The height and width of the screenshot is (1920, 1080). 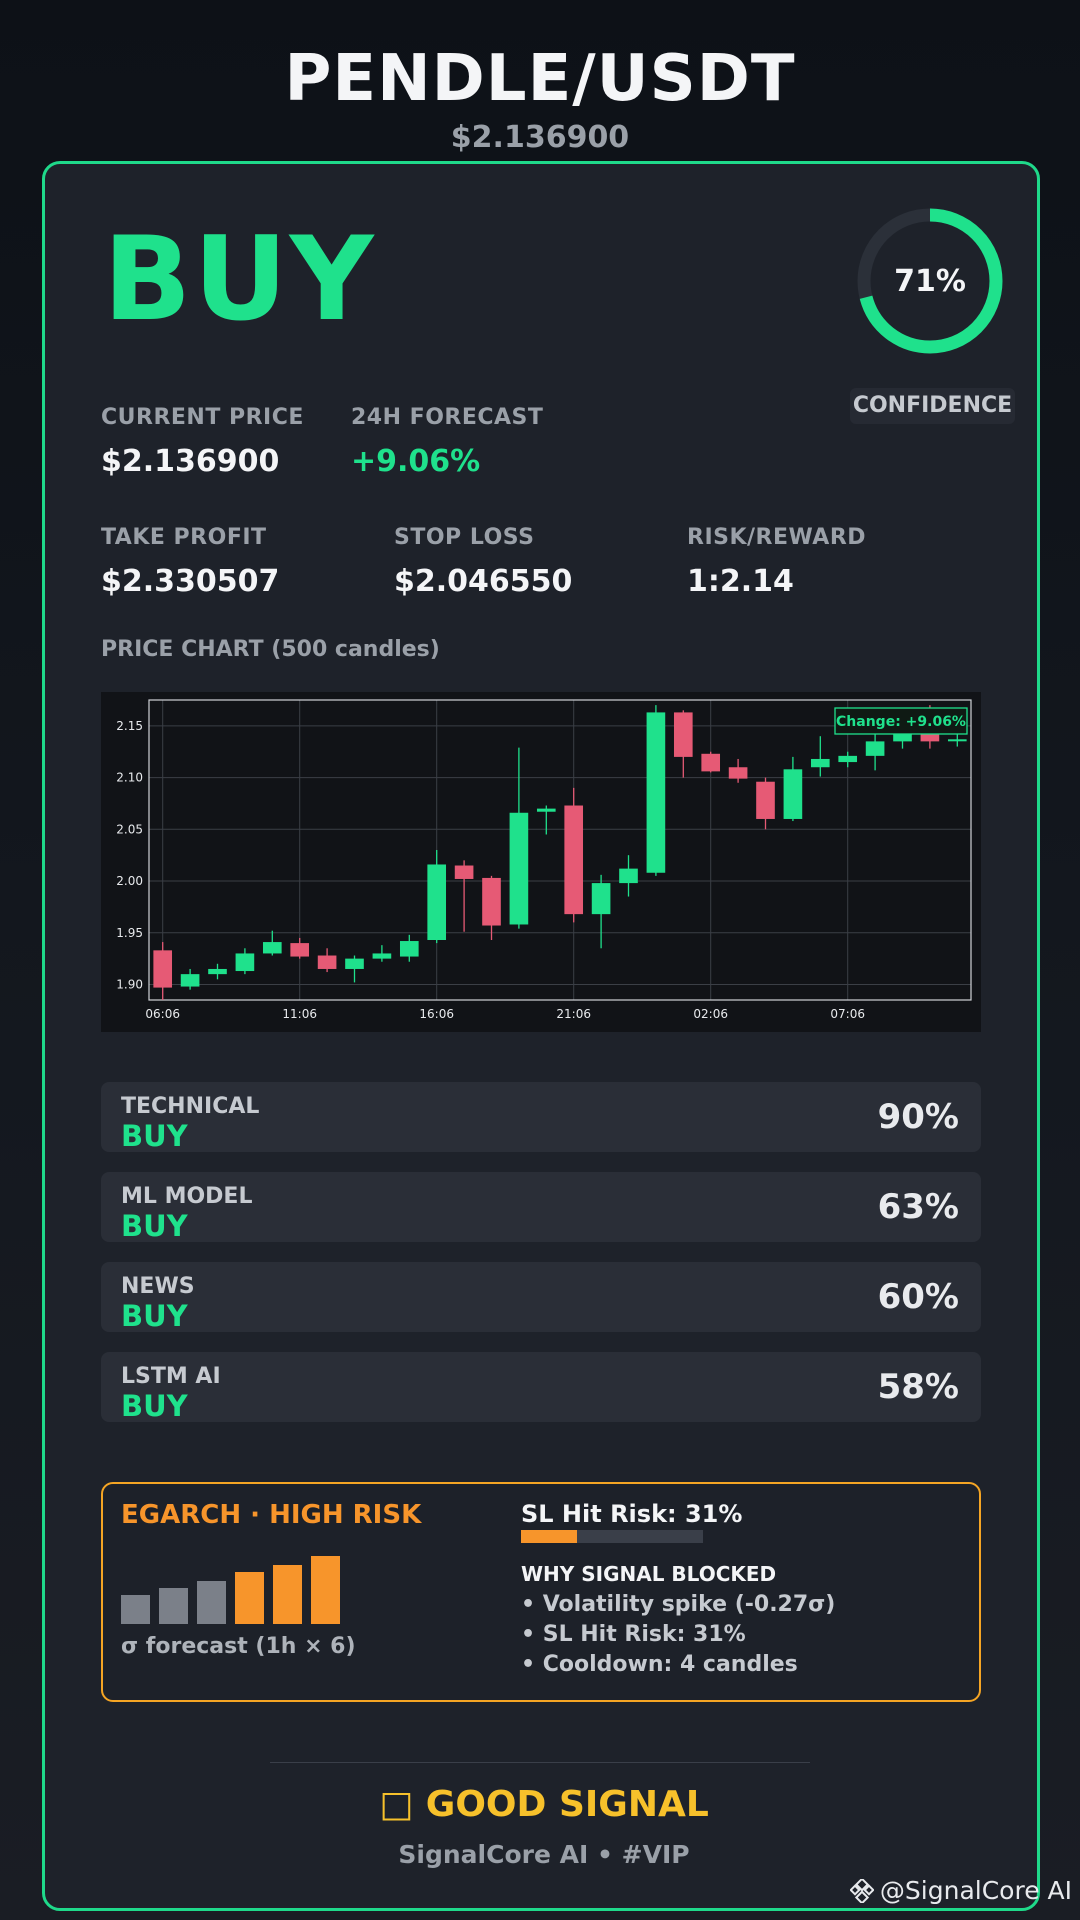 I want to click on why-item: • Volatility spike (-0.27σ), so click(x=678, y=1604).